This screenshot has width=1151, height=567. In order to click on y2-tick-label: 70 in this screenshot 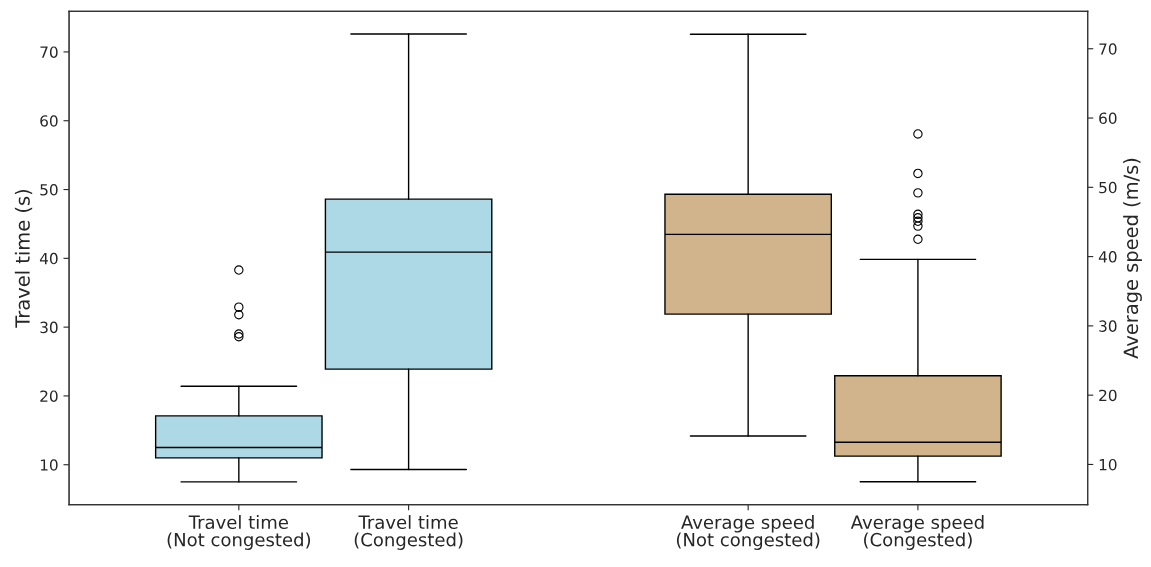, I will do `click(1108, 49)`.